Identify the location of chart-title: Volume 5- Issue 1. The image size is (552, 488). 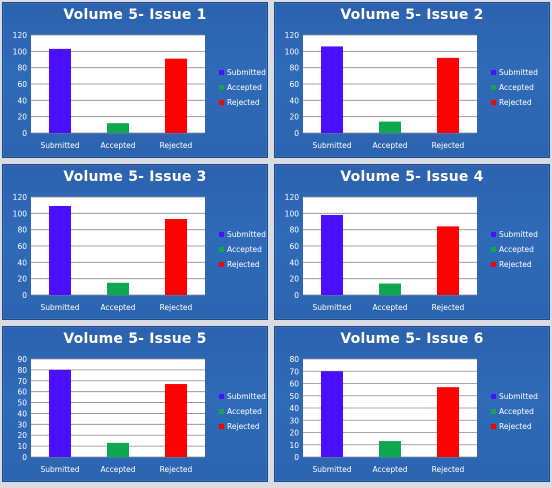
(135, 15).